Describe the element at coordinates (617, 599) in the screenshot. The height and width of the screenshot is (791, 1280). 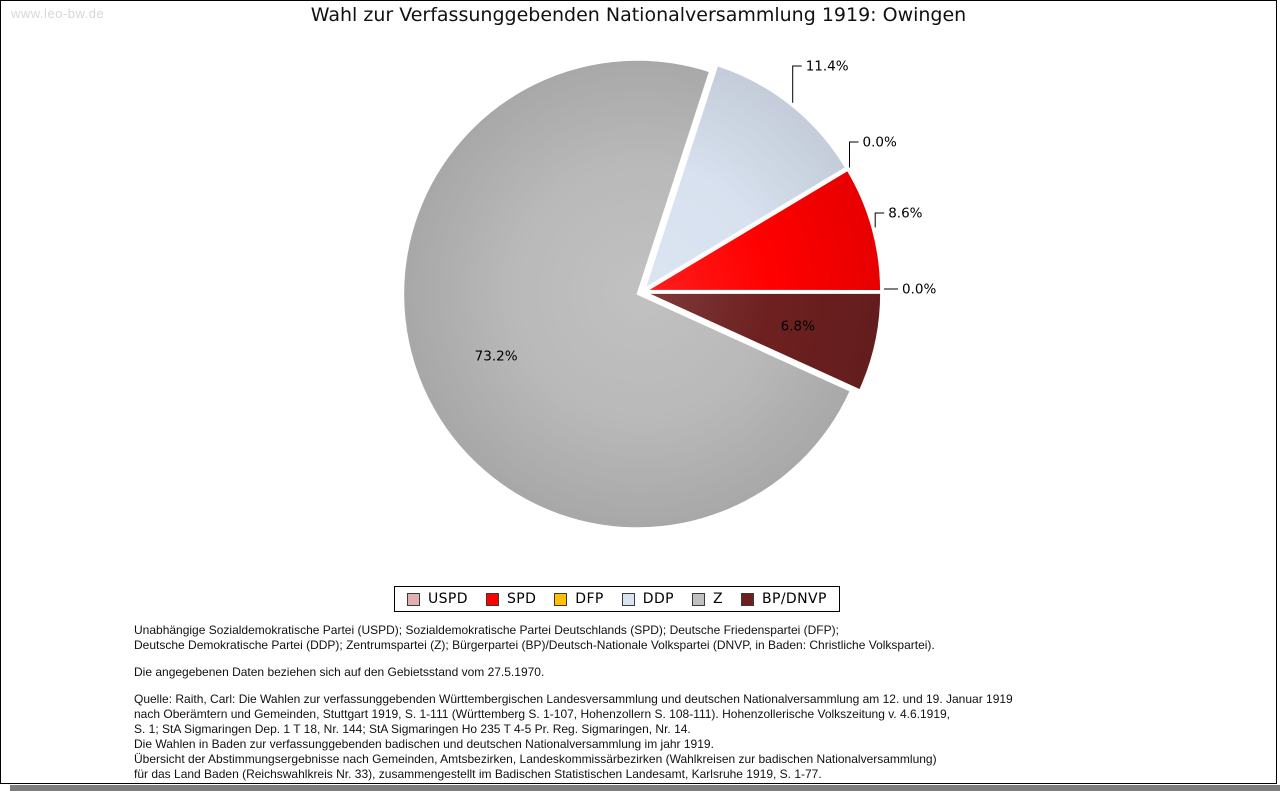
I see `legend-box: USPD SPD DFP DDP Z BP/DNVP` at that location.